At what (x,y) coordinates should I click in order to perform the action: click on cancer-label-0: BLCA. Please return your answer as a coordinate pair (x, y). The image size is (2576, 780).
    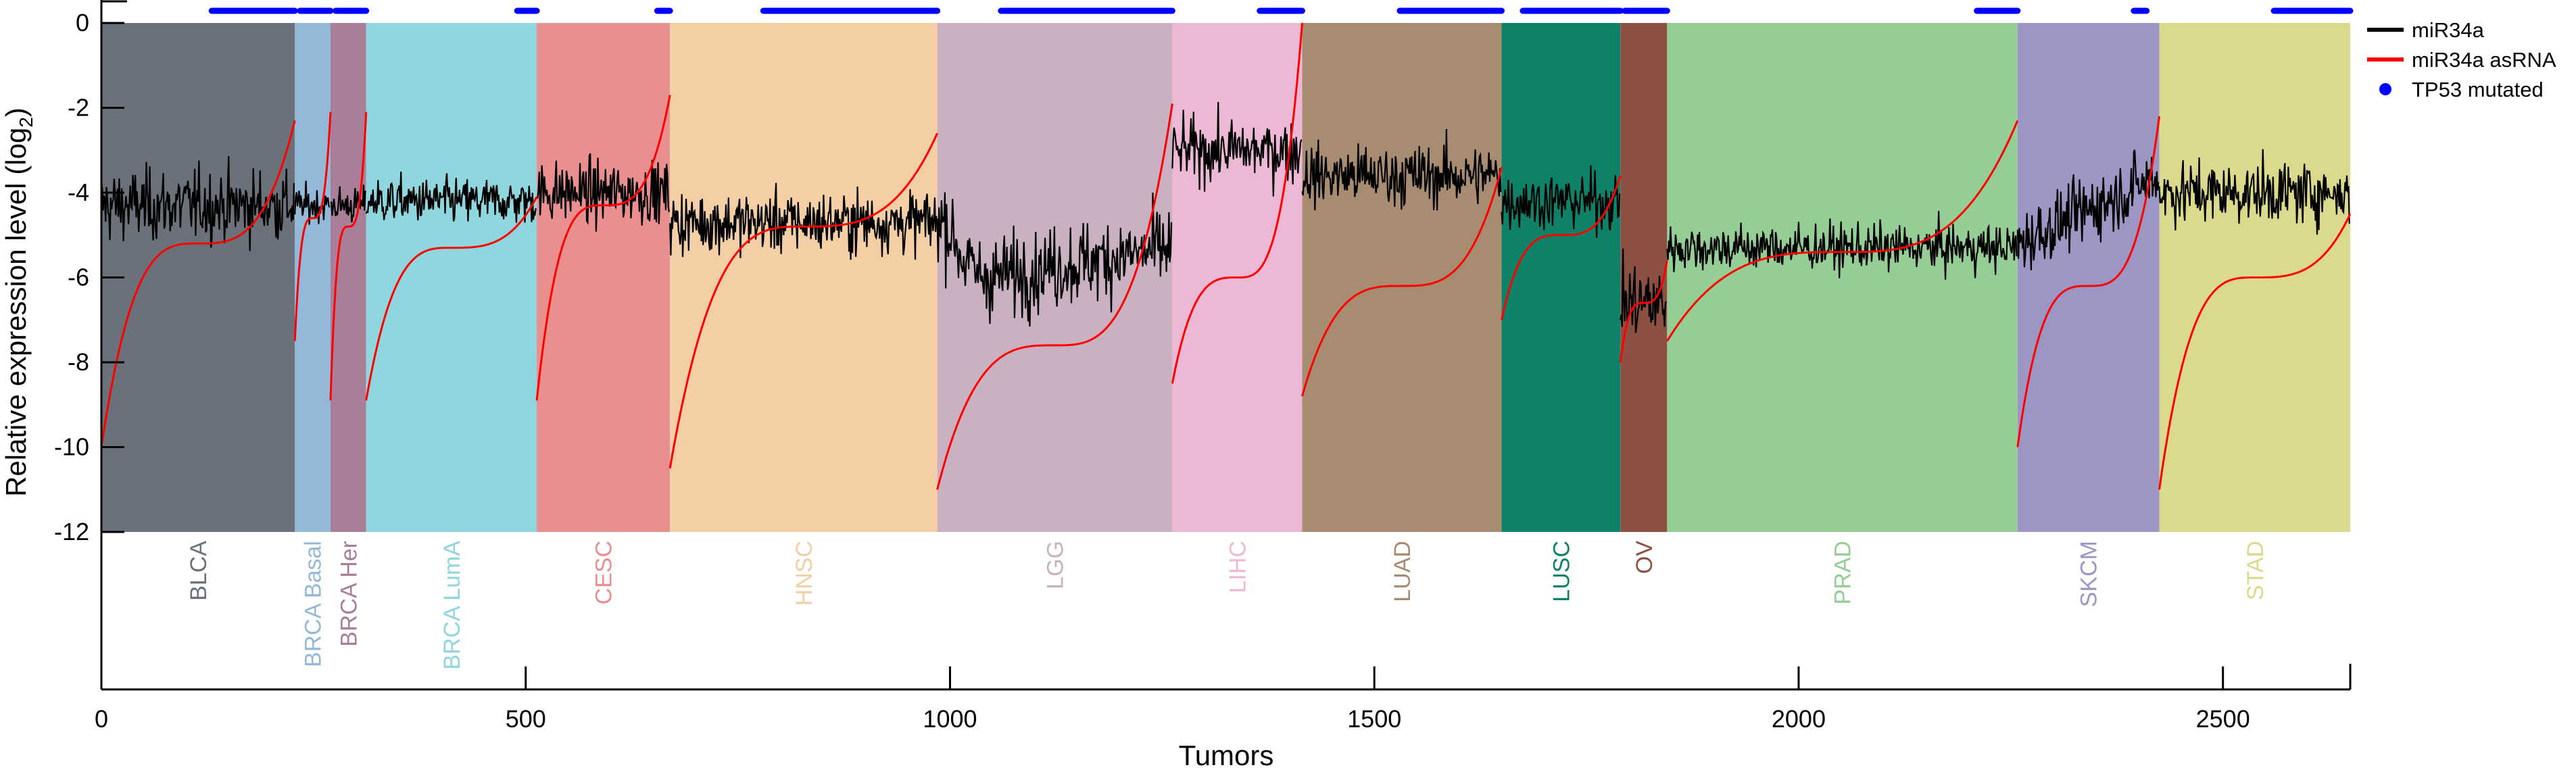
    Looking at the image, I should click on (199, 571).